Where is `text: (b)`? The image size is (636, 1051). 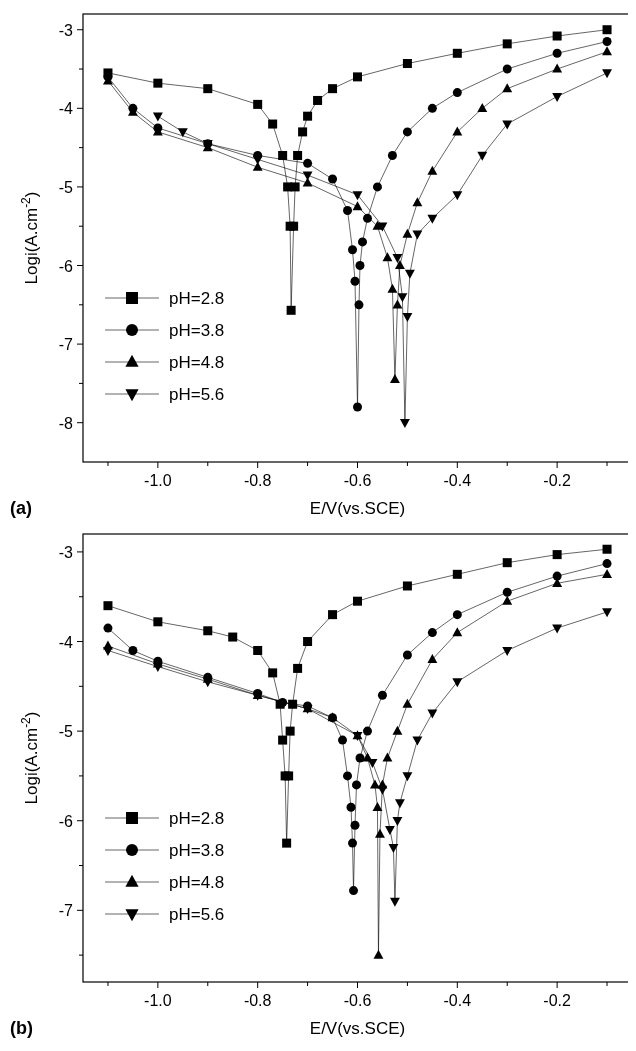
text: (b) is located at coordinates (21, 1028).